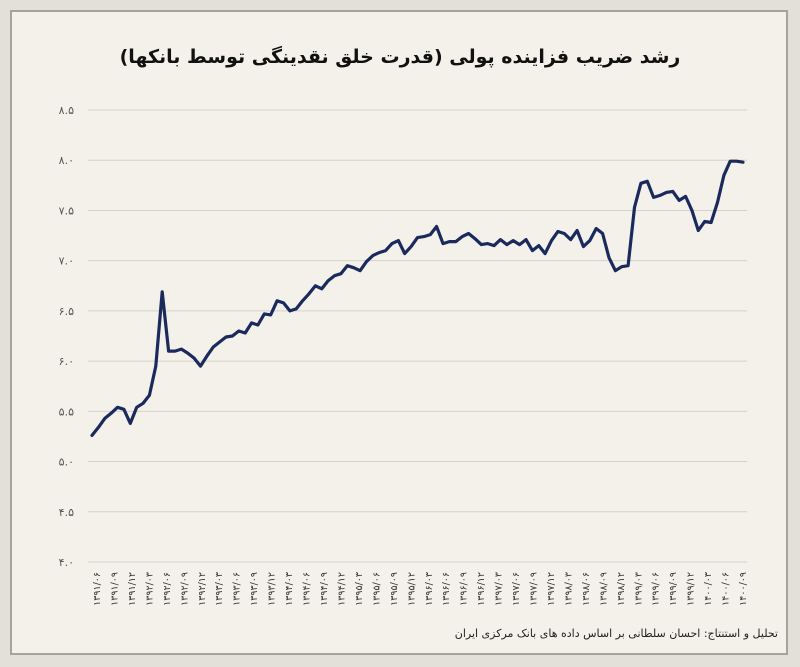 The width and height of the screenshot is (800, 667). I want to click on x-tick-label: ۱۳۹۴/۰۶, so click(307, 589).